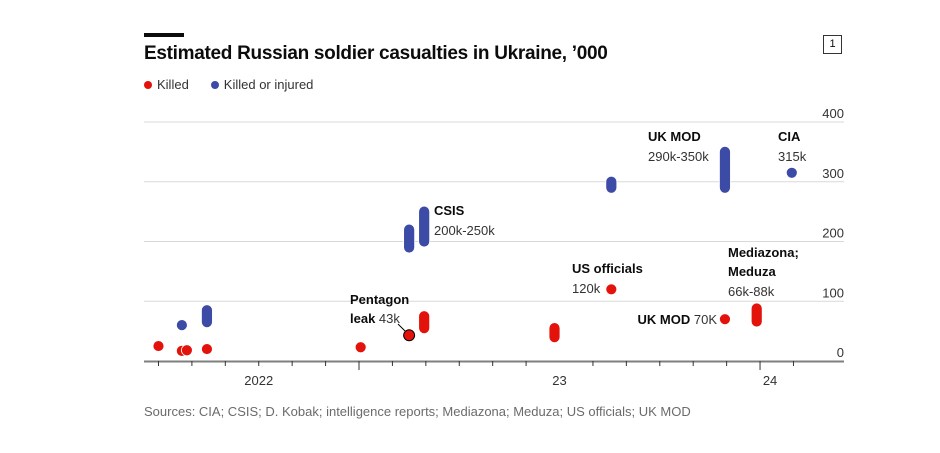  I want to click on annotation-cia-value: 315k, so click(792, 156).